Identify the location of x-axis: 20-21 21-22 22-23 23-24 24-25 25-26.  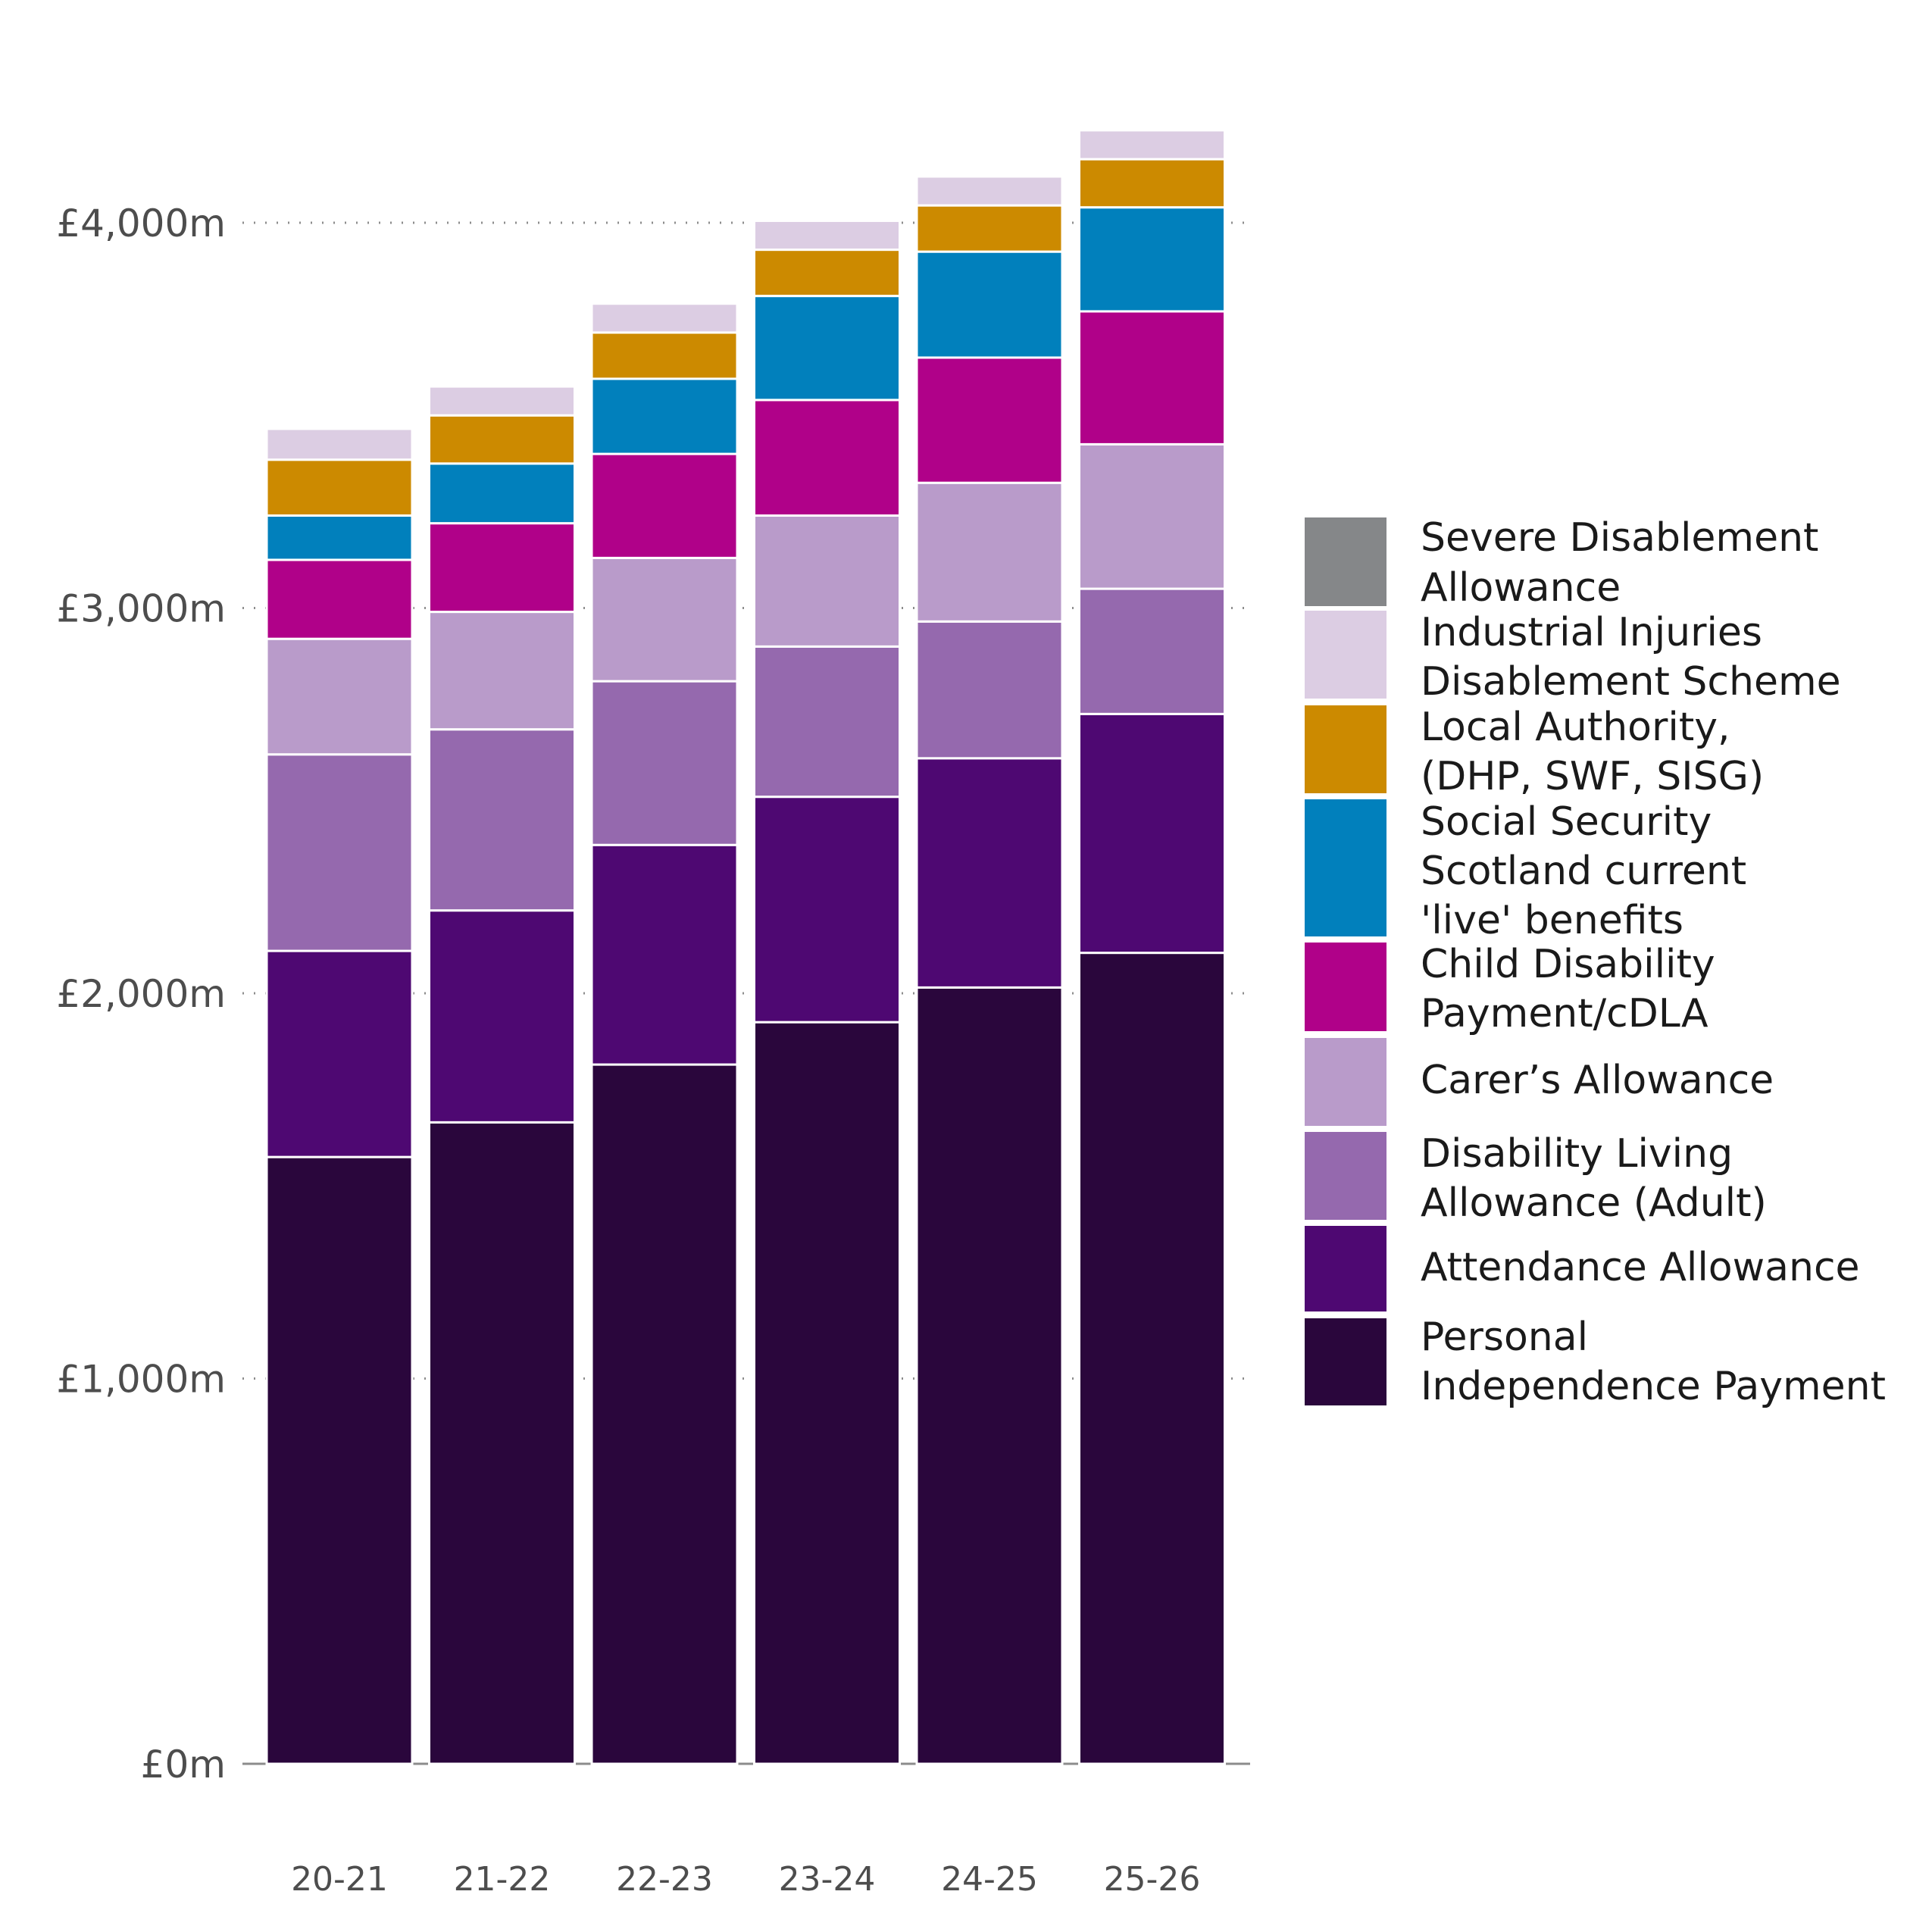
(746, 1880).